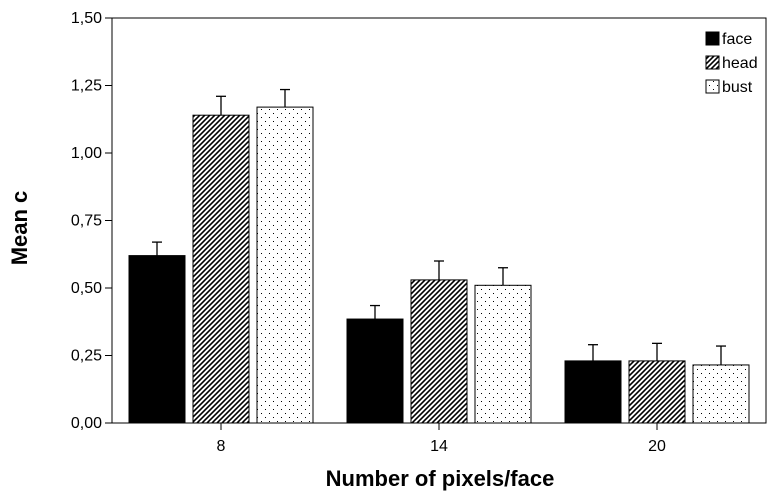  Describe the element at coordinates (86, 86) in the screenshot. I see `y-tick-label: 1,25` at that location.